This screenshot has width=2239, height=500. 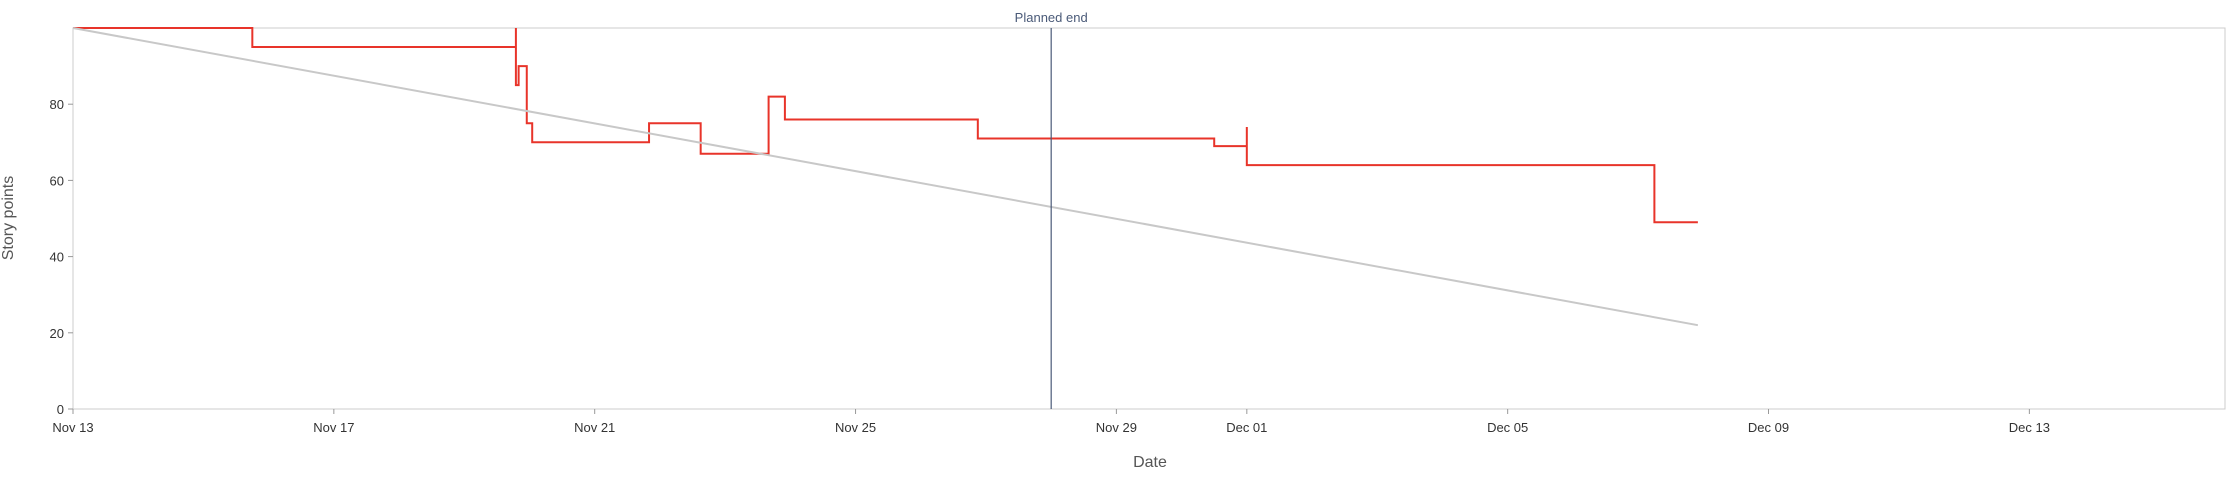 I want to click on x-tick-label: Dec 09, so click(x=1768, y=427).